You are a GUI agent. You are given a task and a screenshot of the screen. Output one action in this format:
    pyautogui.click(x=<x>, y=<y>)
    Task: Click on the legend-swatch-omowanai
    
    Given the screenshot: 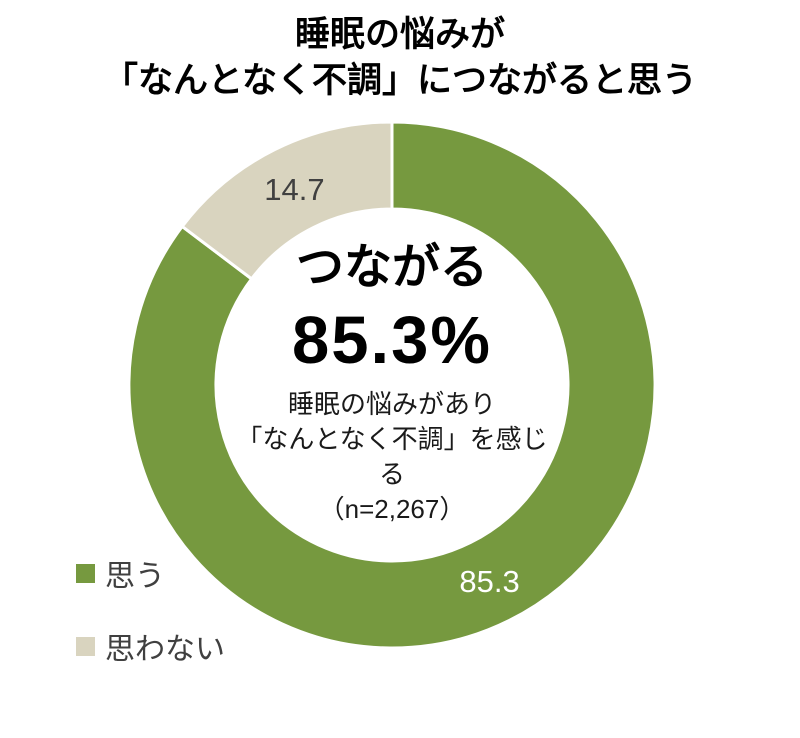 What is the action you would take?
    pyautogui.click(x=85, y=646)
    